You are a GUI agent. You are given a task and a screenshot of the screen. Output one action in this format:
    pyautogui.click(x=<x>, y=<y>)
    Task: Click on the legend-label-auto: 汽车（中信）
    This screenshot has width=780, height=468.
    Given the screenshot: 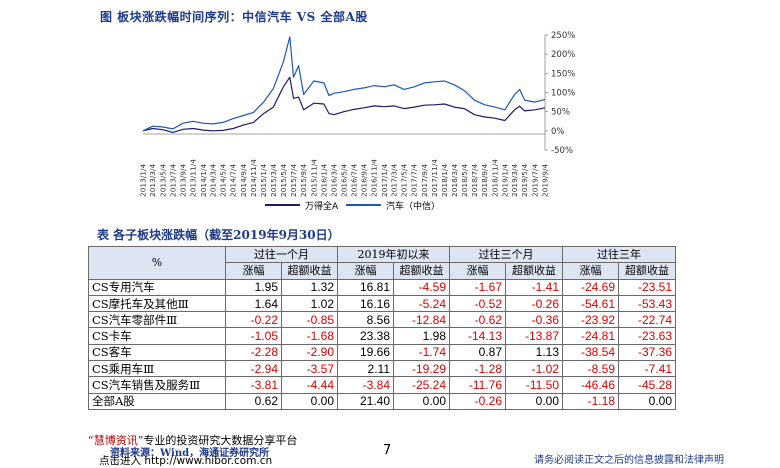 What is the action you would take?
    pyautogui.click(x=413, y=206)
    